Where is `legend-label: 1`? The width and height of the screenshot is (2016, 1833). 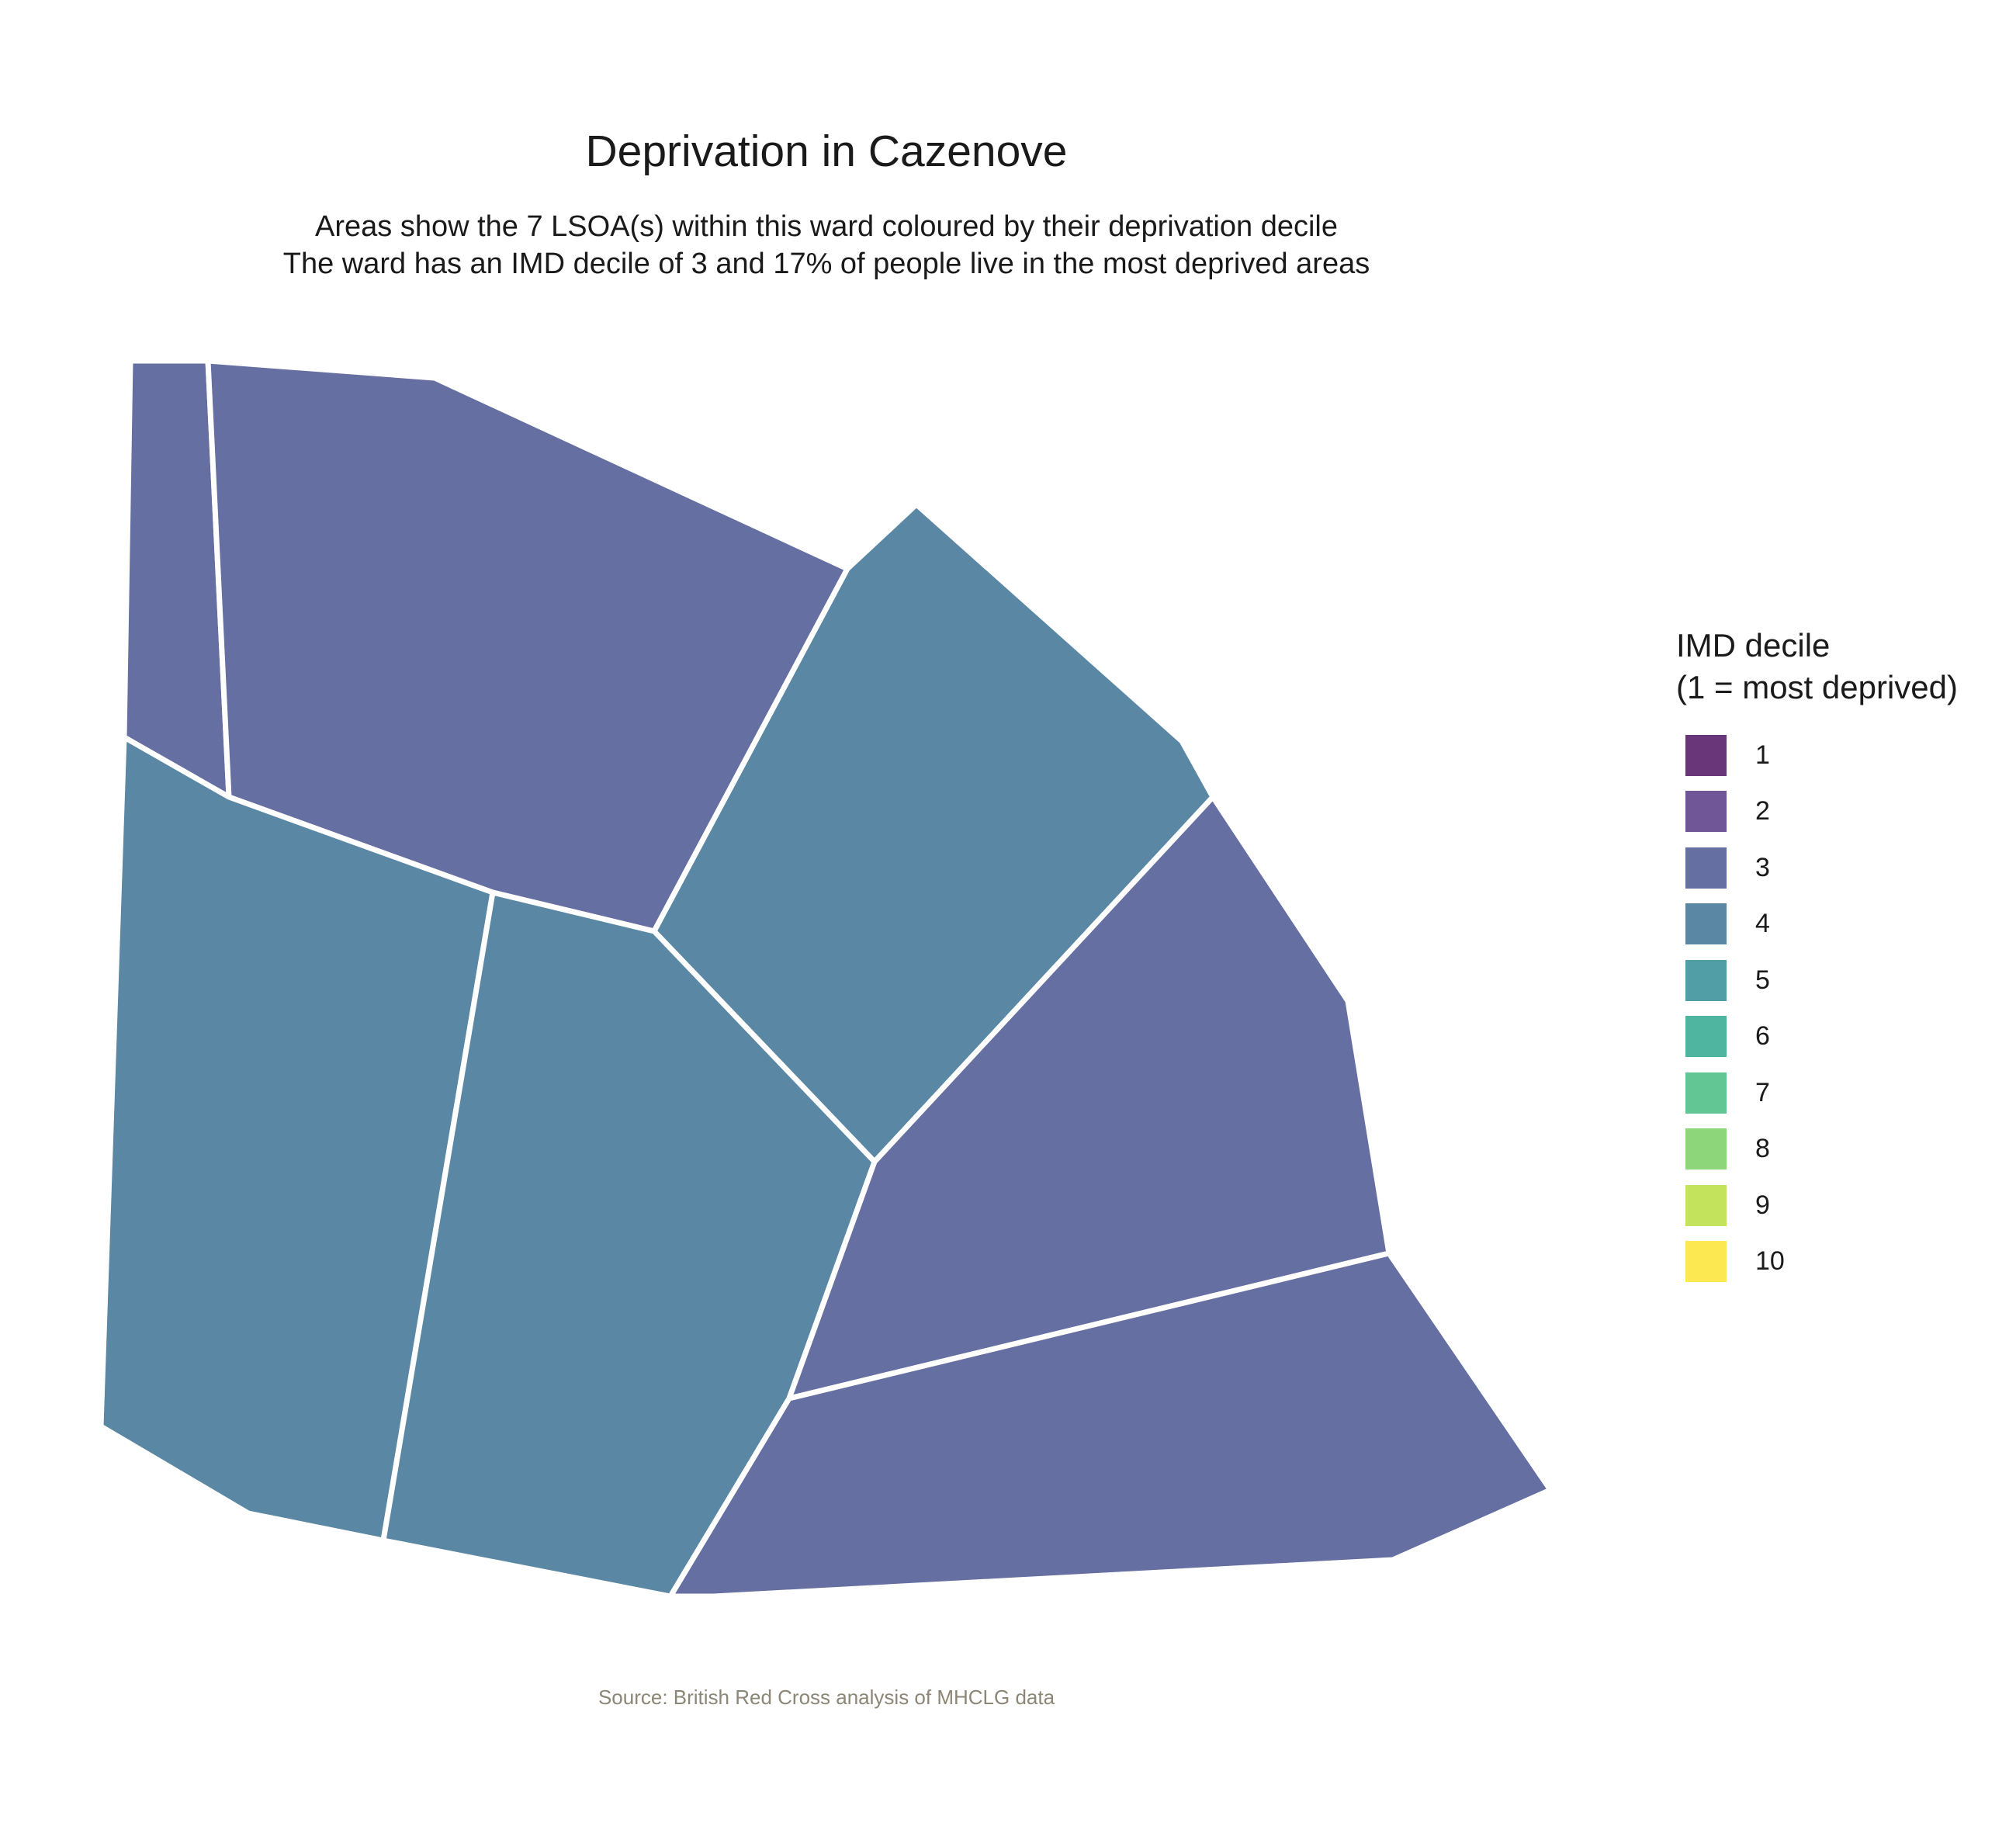
legend-label: 1 is located at coordinates (1762, 755).